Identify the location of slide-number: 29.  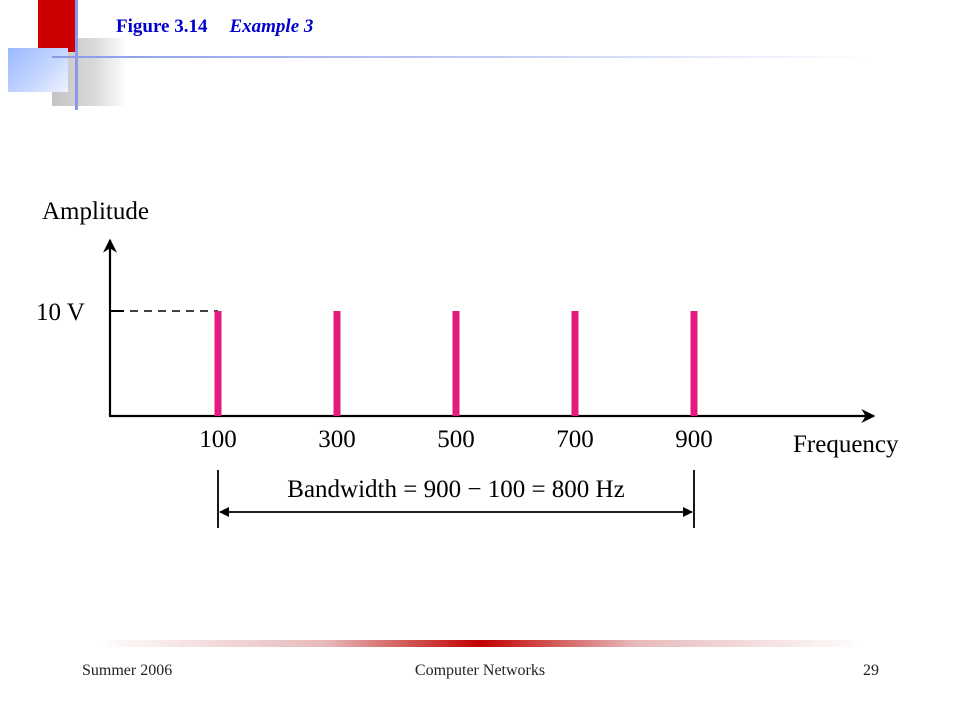
(871, 670).